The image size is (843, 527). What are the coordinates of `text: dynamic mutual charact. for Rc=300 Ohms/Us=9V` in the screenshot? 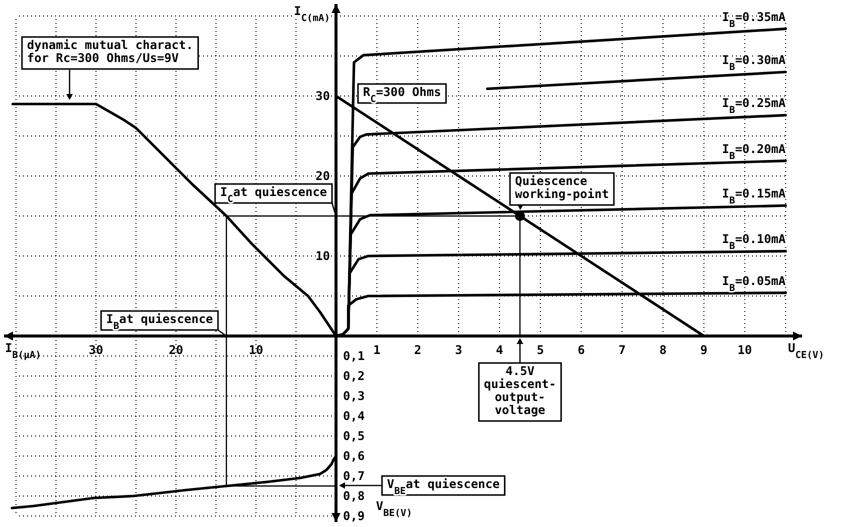 It's located at (110, 51).